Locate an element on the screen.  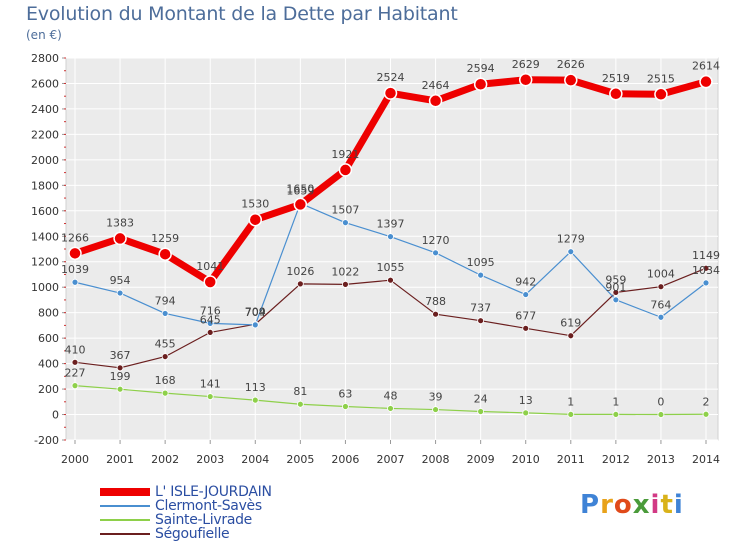
data-label: 113 is located at coordinates (255, 387).